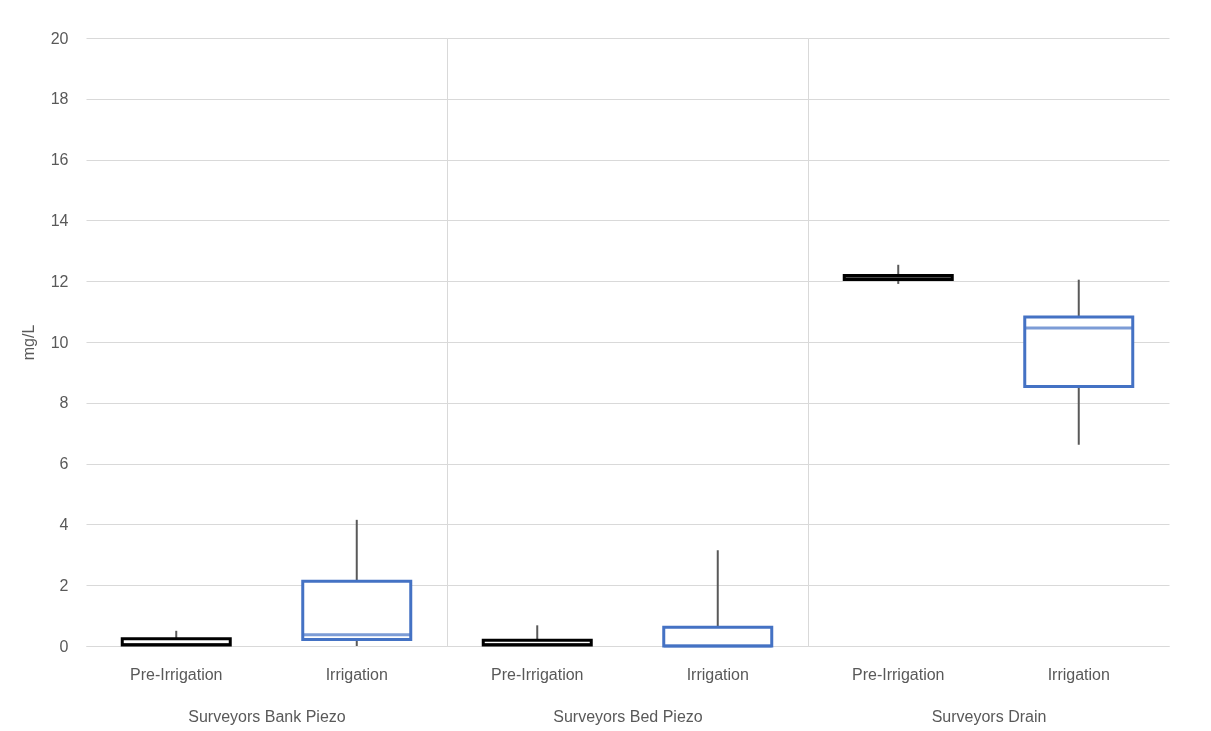 This screenshot has width=1211, height=731. What do you see at coordinates (59, 160) in the screenshot?
I see `y-tick-label: 16` at bounding box center [59, 160].